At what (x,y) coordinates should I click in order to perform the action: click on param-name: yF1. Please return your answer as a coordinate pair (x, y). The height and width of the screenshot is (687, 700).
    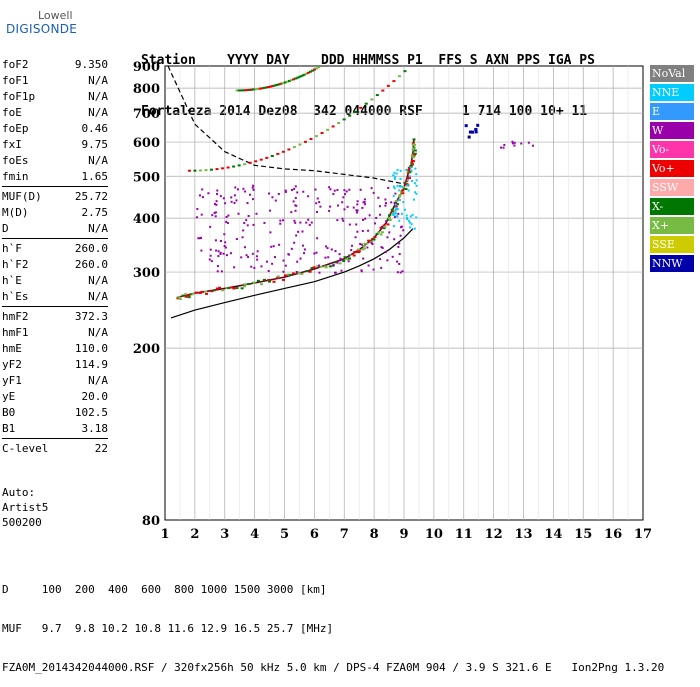
    Looking at the image, I should click on (12, 380).